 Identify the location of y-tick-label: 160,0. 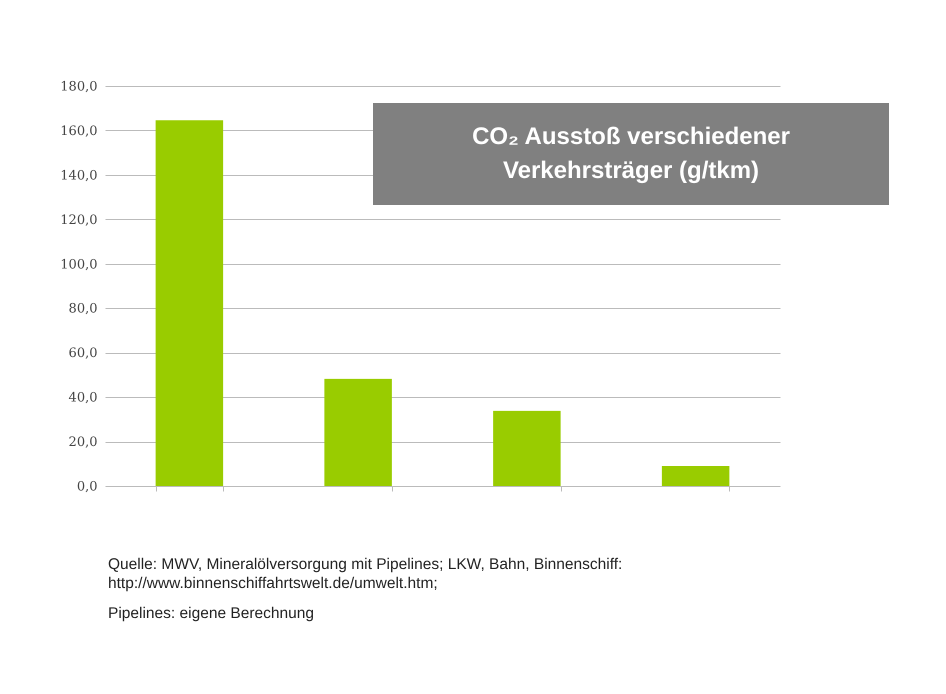
(79, 131).